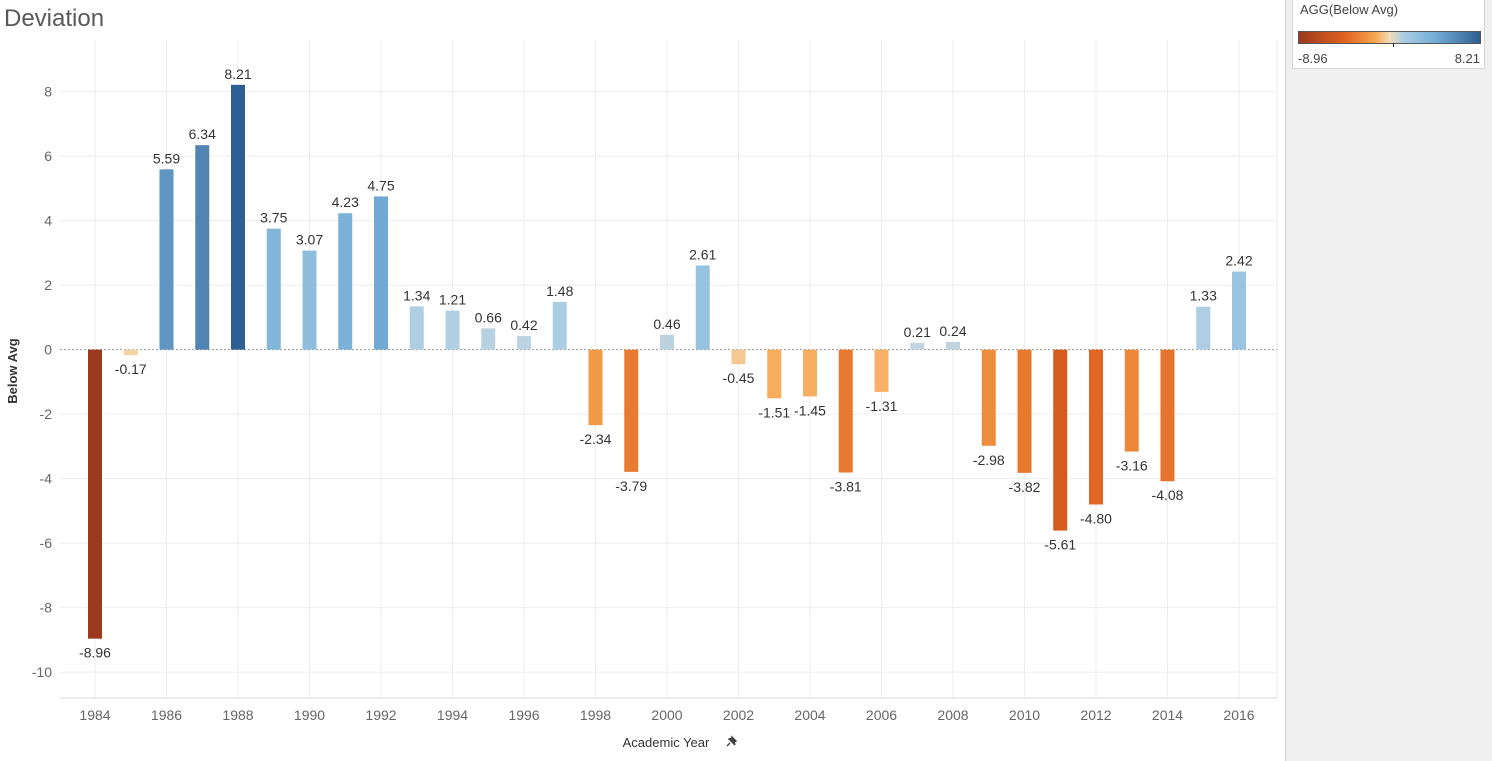 This screenshot has width=1492, height=761. Describe the element at coordinates (1060, 440) in the screenshot. I see `bar-2011` at that location.